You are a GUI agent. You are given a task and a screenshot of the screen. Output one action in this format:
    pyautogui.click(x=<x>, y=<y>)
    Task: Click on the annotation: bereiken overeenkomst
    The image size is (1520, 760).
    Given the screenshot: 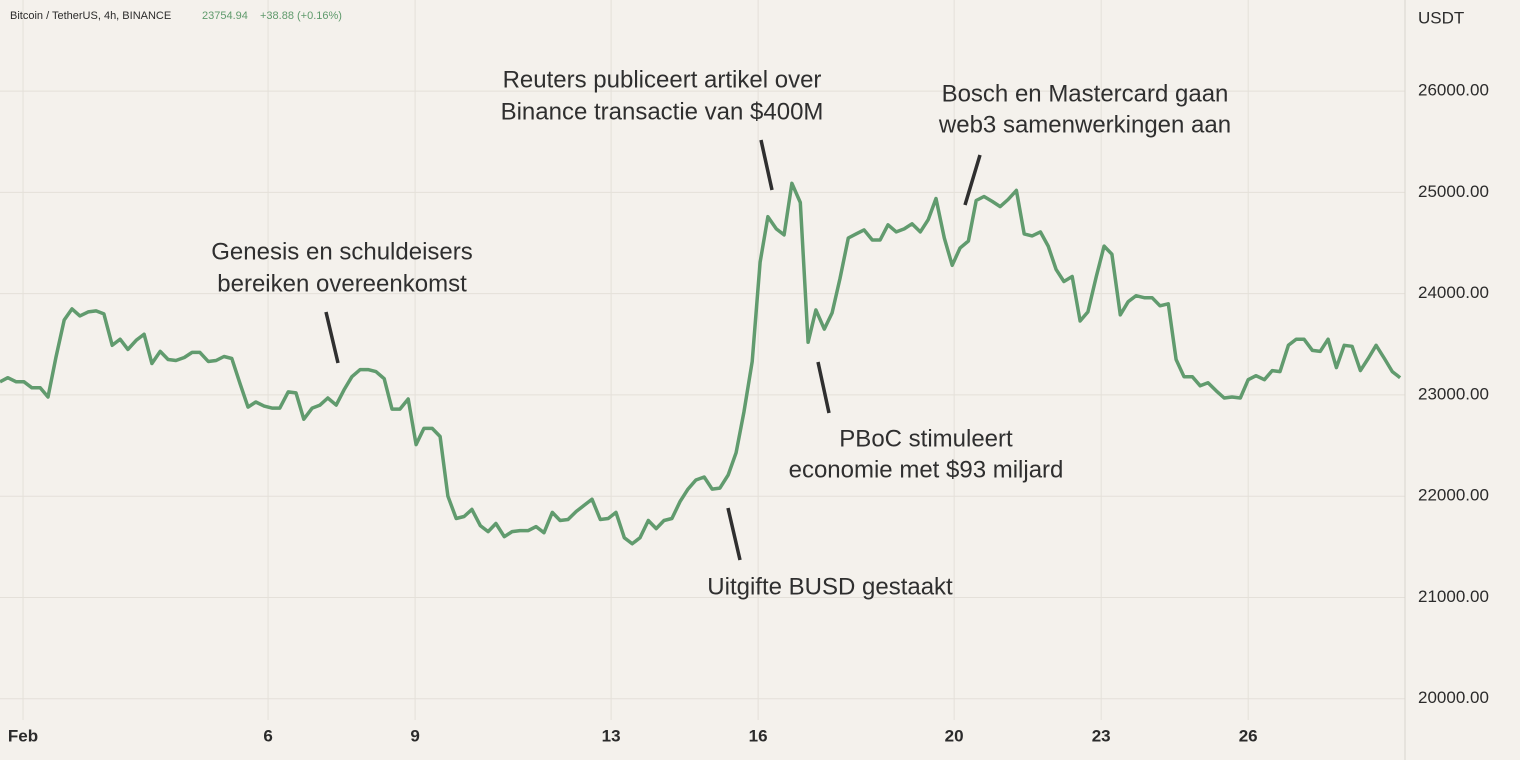 What is the action you would take?
    pyautogui.click(x=342, y=283)
    